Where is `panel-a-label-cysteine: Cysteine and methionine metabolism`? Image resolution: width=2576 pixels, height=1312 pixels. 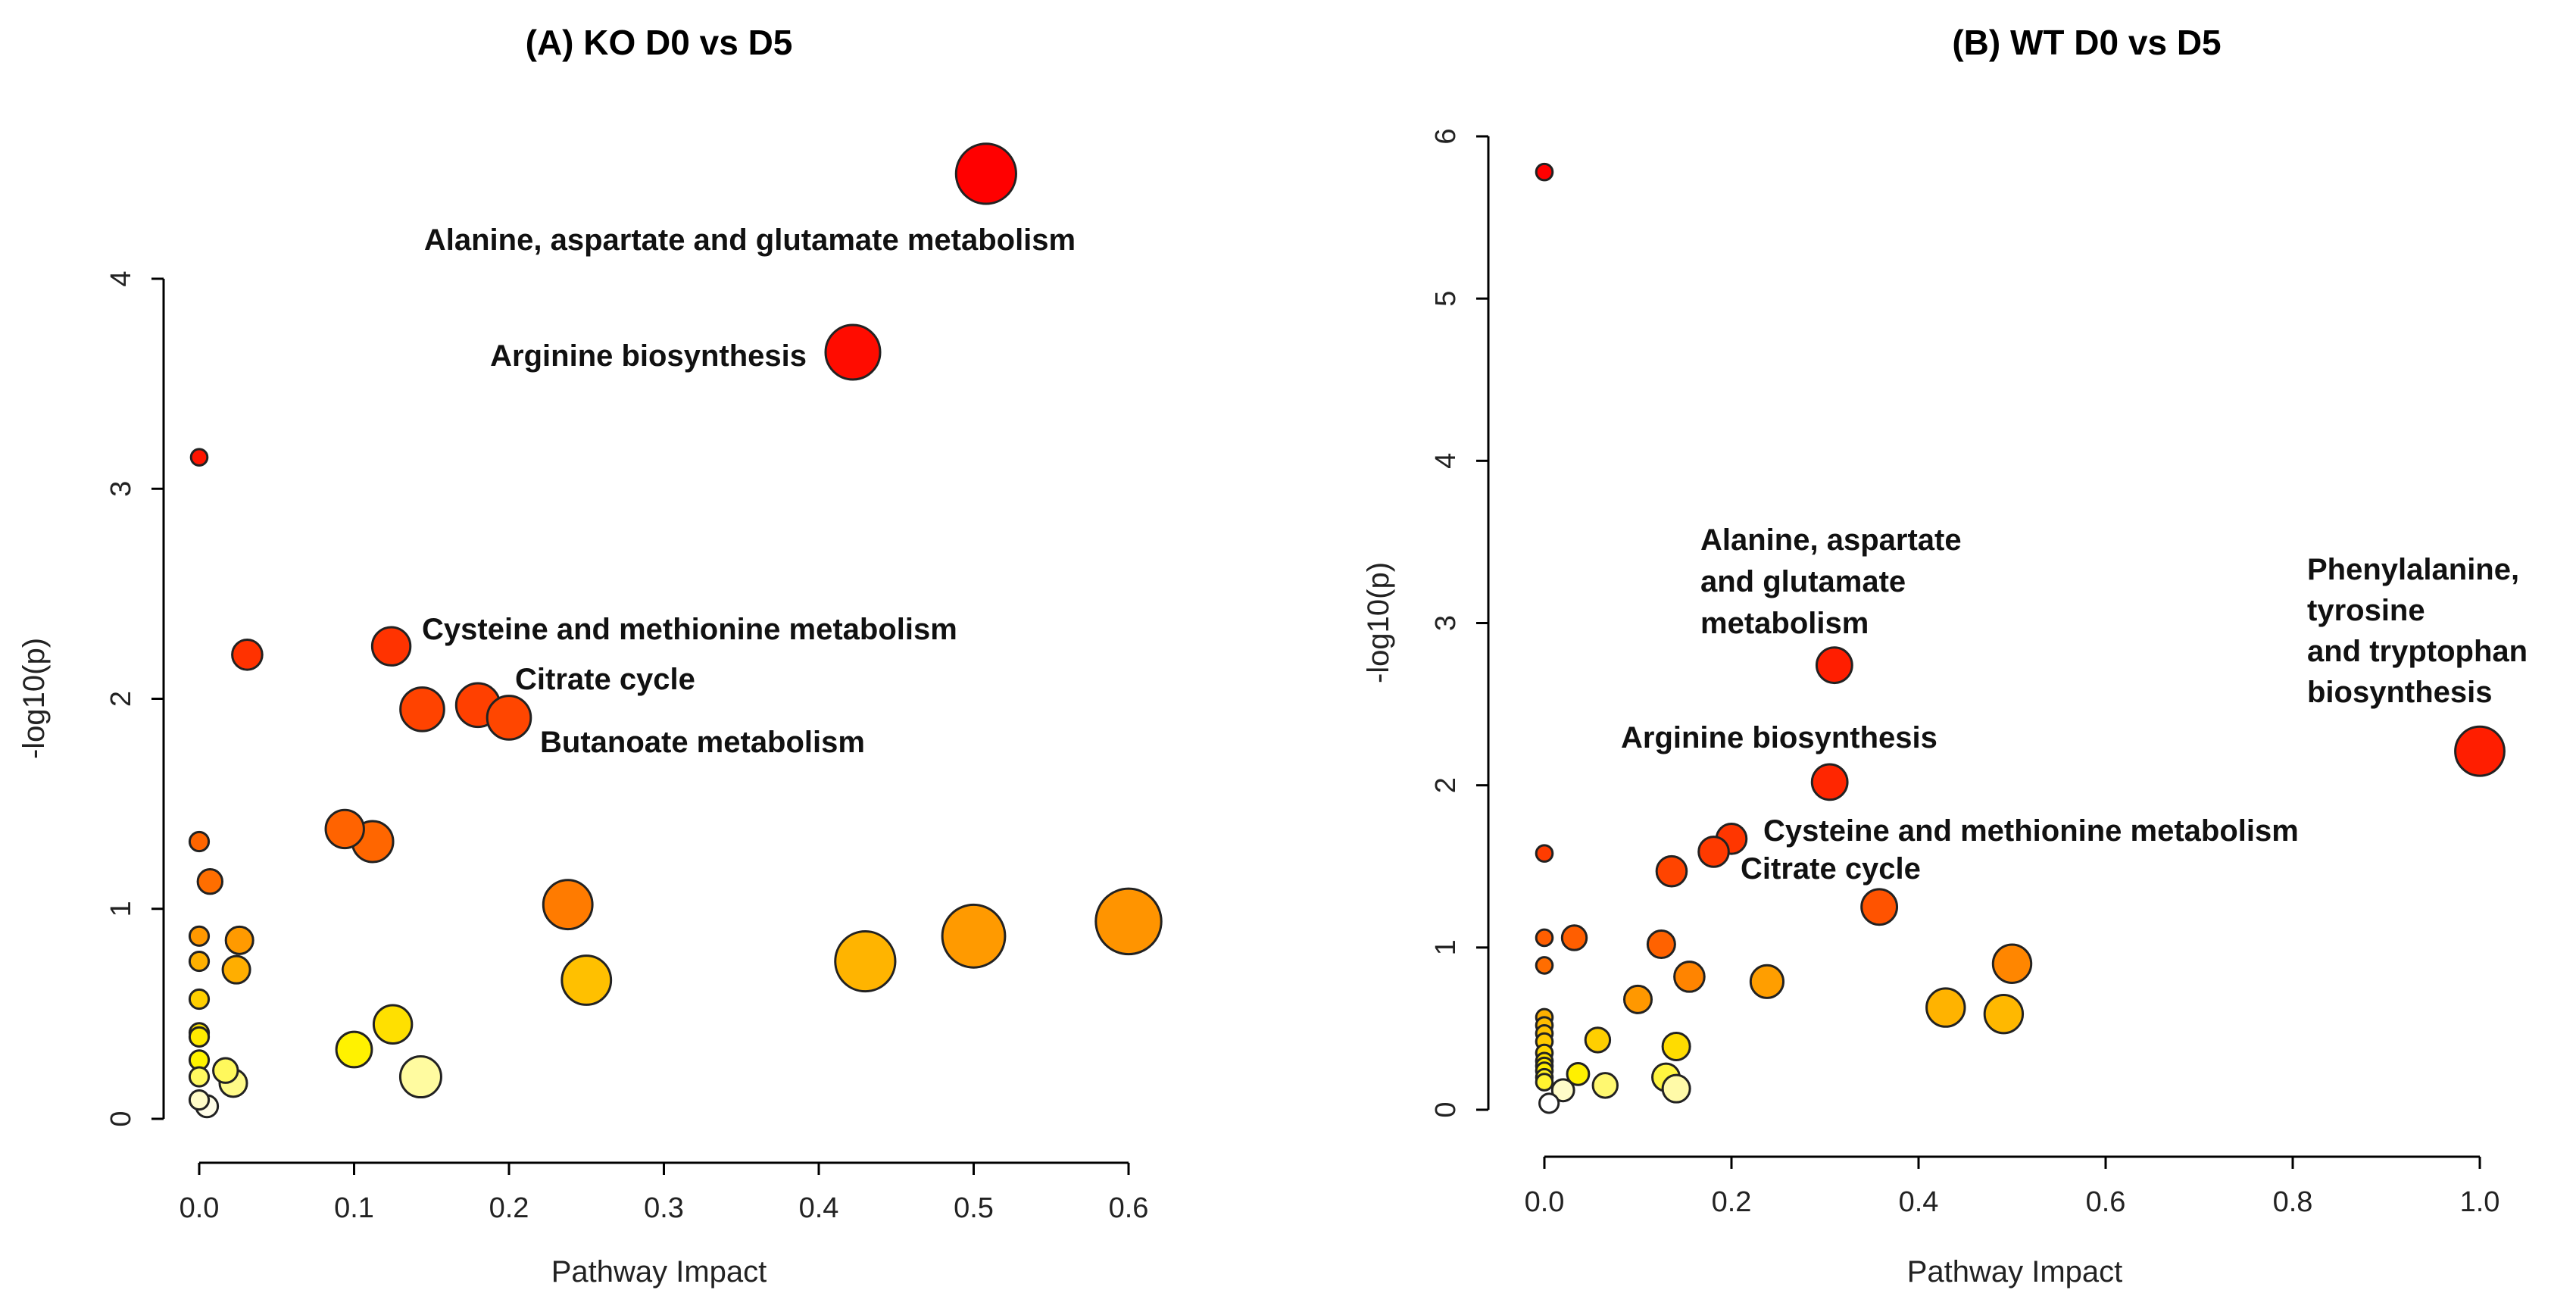 panel-a-label-cysteine: Cysteine and methionine metabolism is located at coordinates (689, 629).